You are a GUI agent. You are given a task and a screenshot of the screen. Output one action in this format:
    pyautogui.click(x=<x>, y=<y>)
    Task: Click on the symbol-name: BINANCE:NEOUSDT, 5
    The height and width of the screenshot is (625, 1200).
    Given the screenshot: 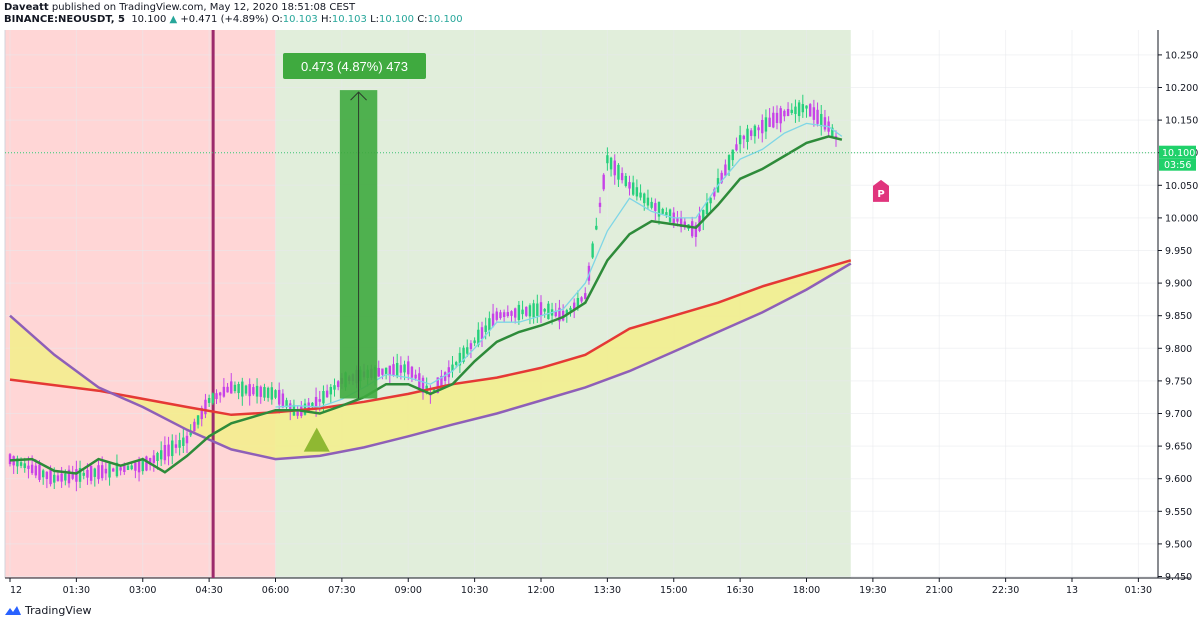 What is the action you would take?
    pyautogui.click(x=64, y=19)
    